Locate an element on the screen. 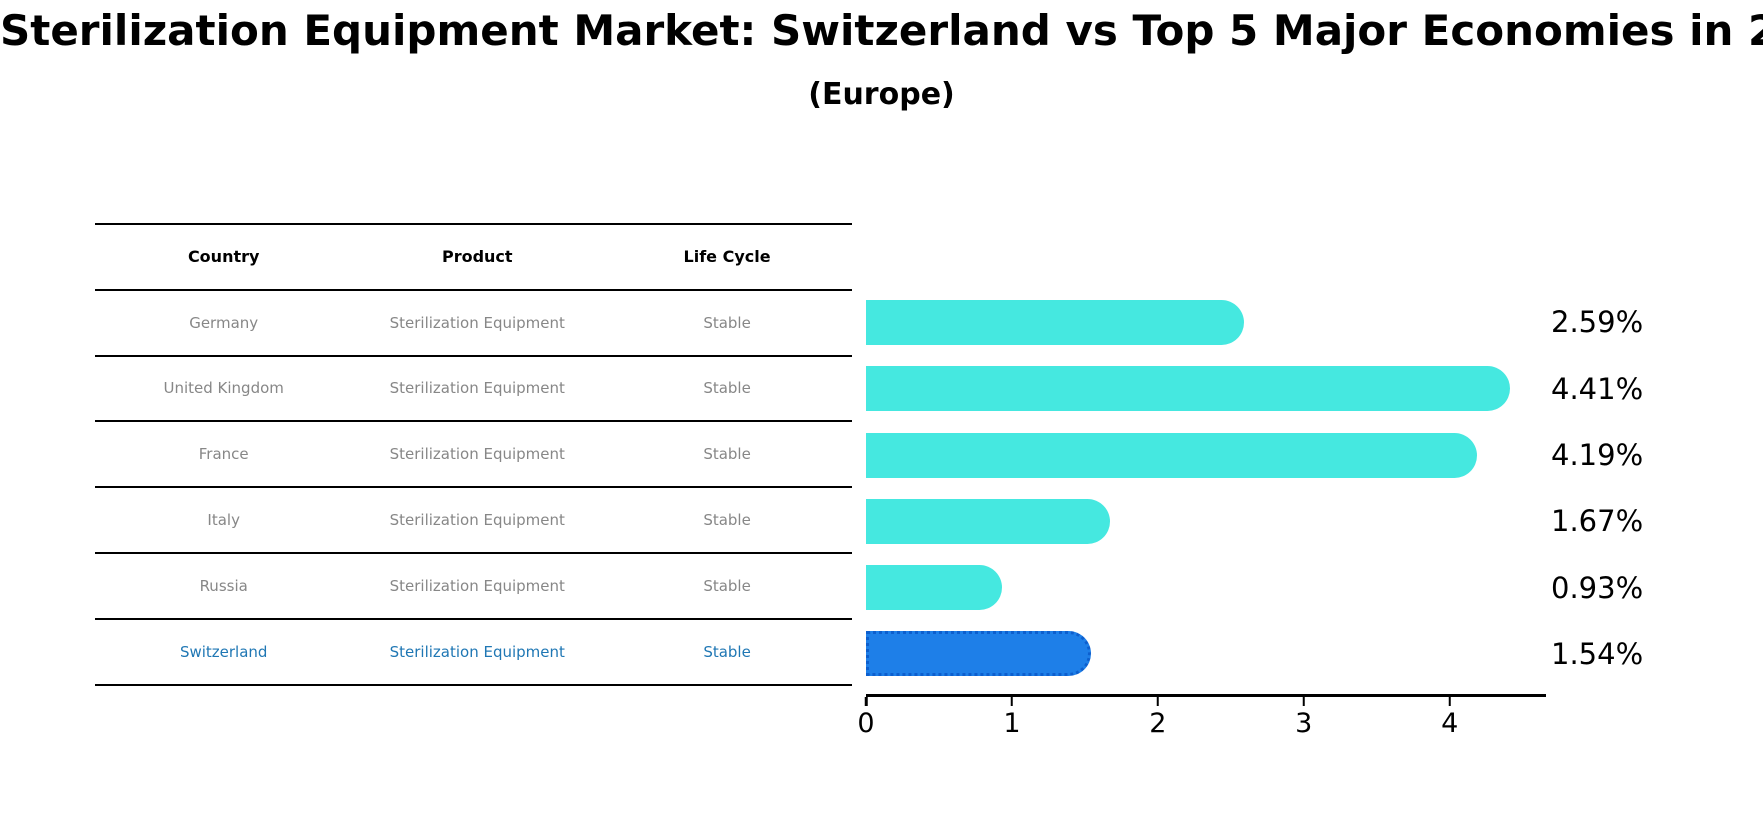  table-header-row: Country Product Life Cycle is located at coordinates (473, 258).